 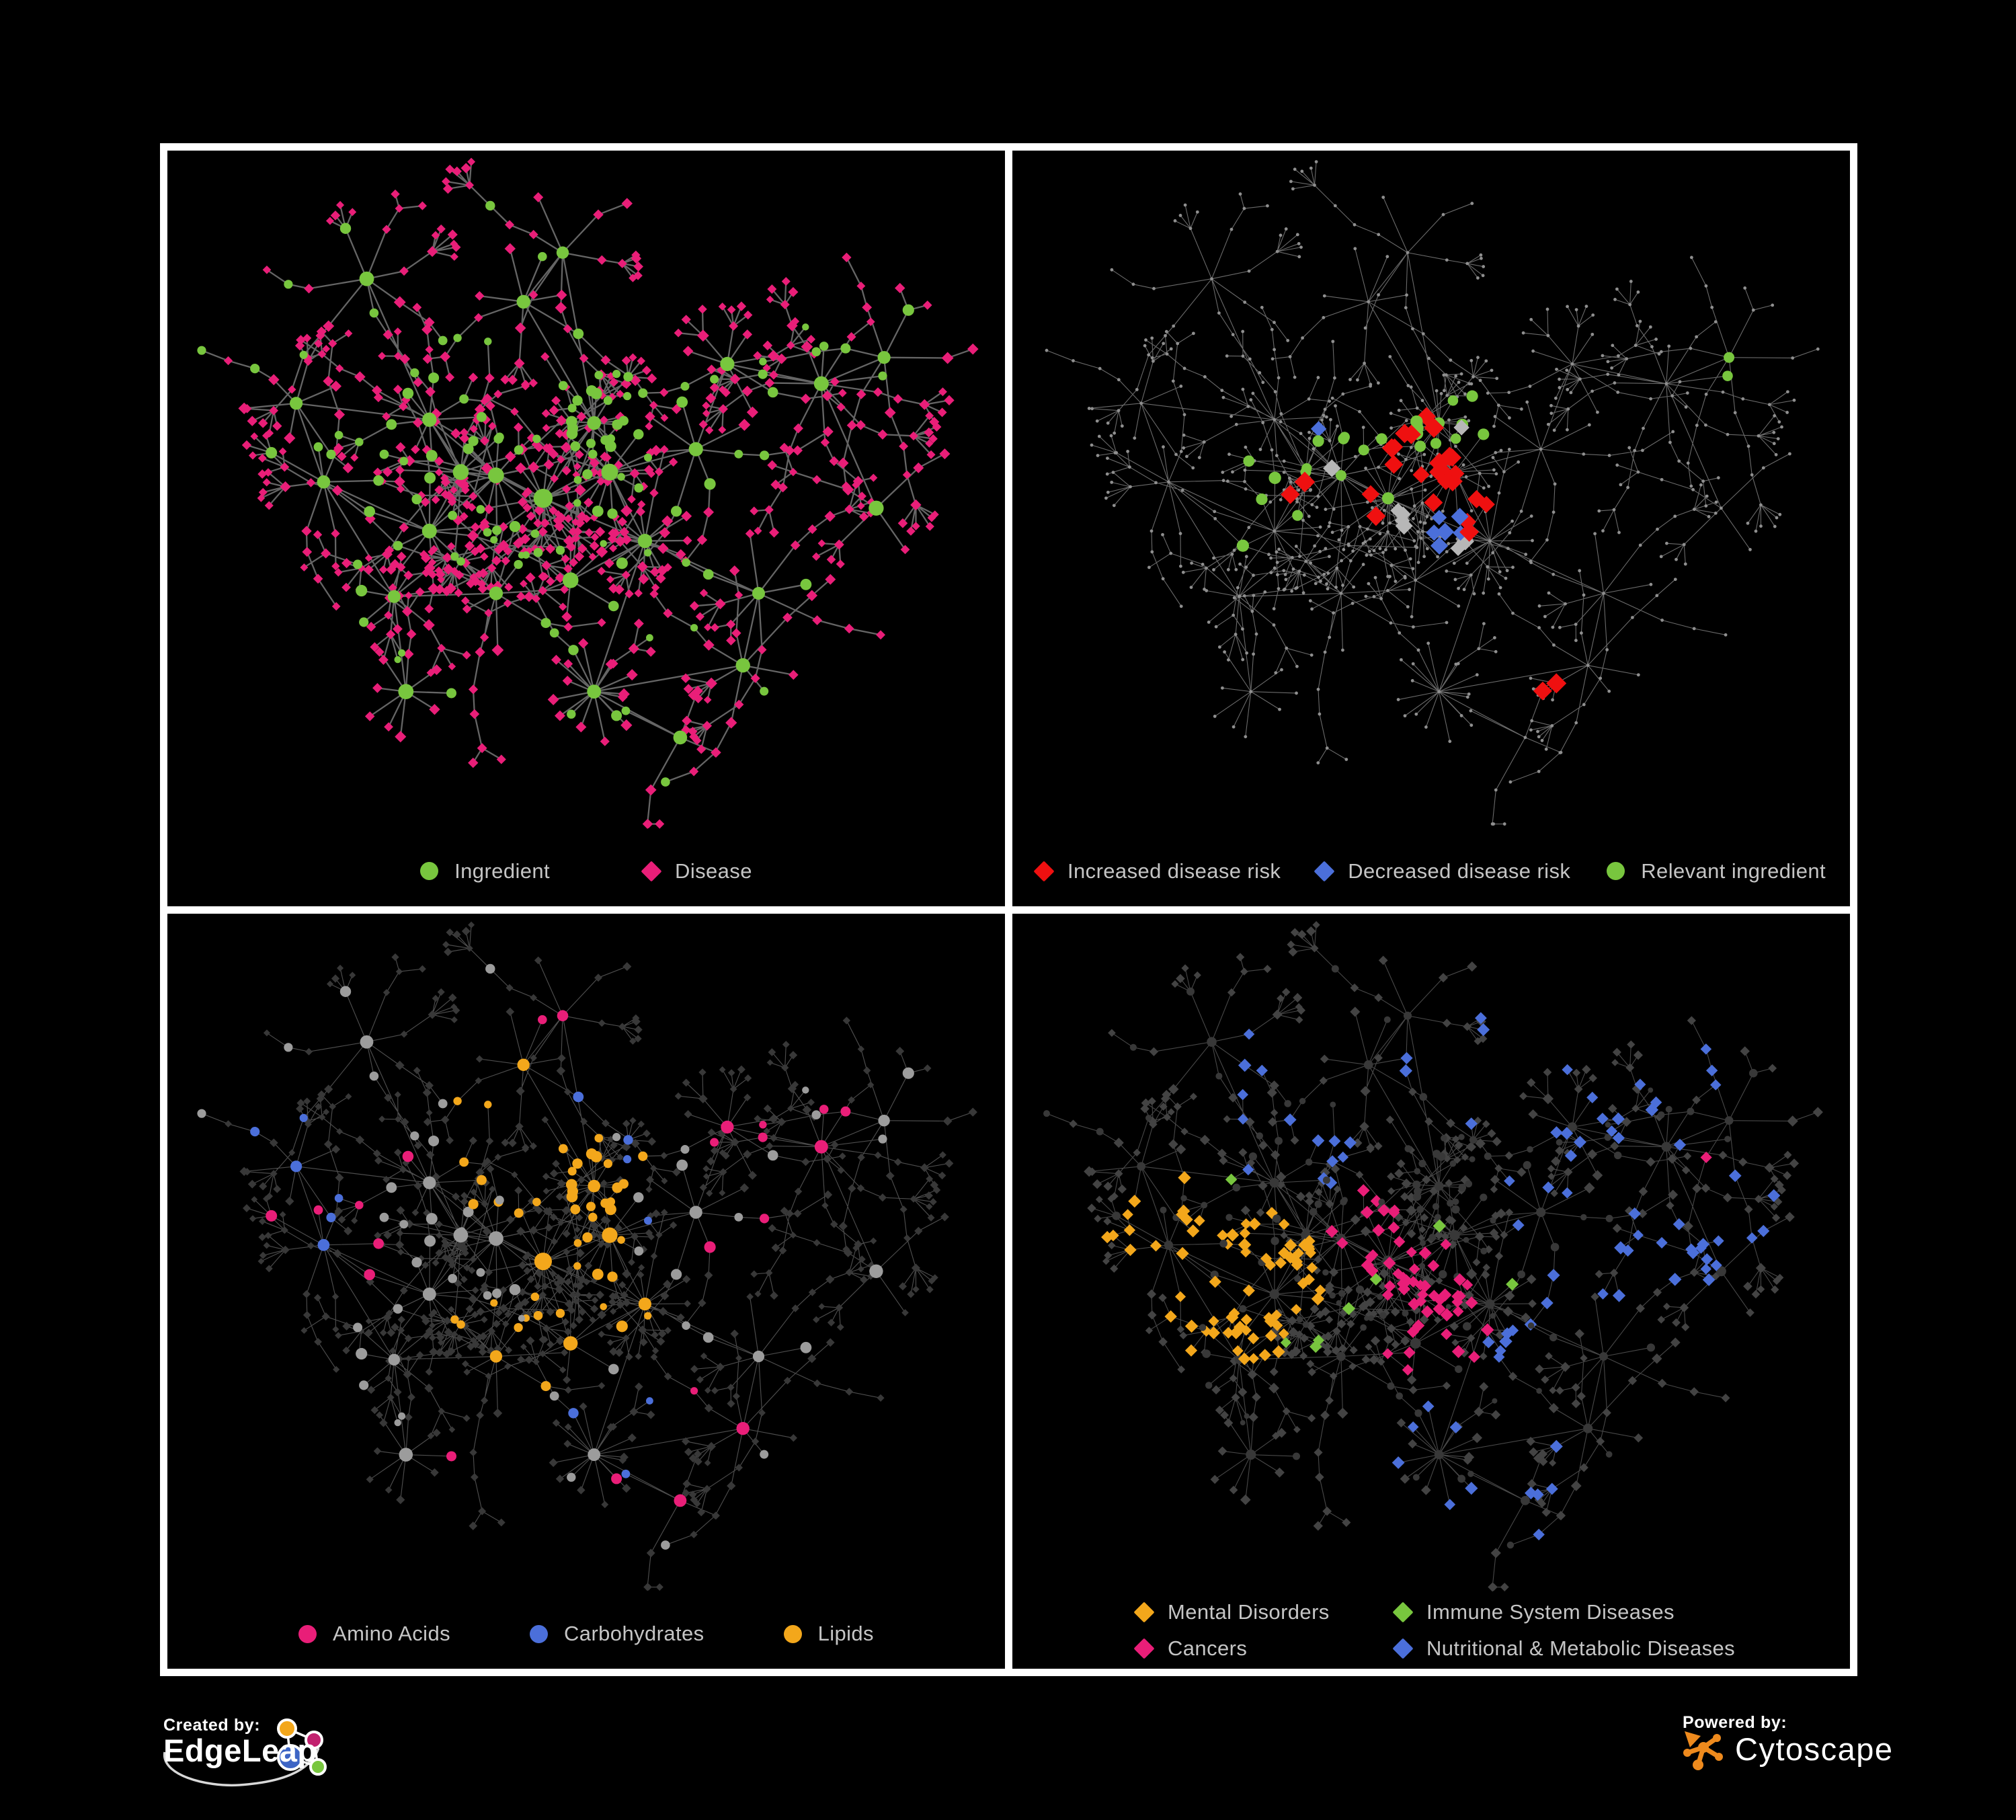 What do you see at coordinates (212, 1725) in the screenshot?
I see `created-by-label: Created by:` at bounding box center [212, 1725].